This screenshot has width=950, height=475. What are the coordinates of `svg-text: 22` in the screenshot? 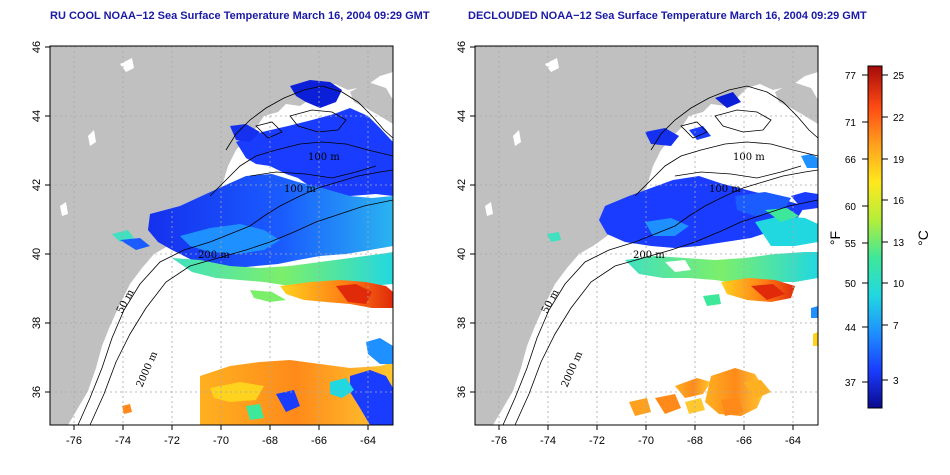 It's located at (899, 118).